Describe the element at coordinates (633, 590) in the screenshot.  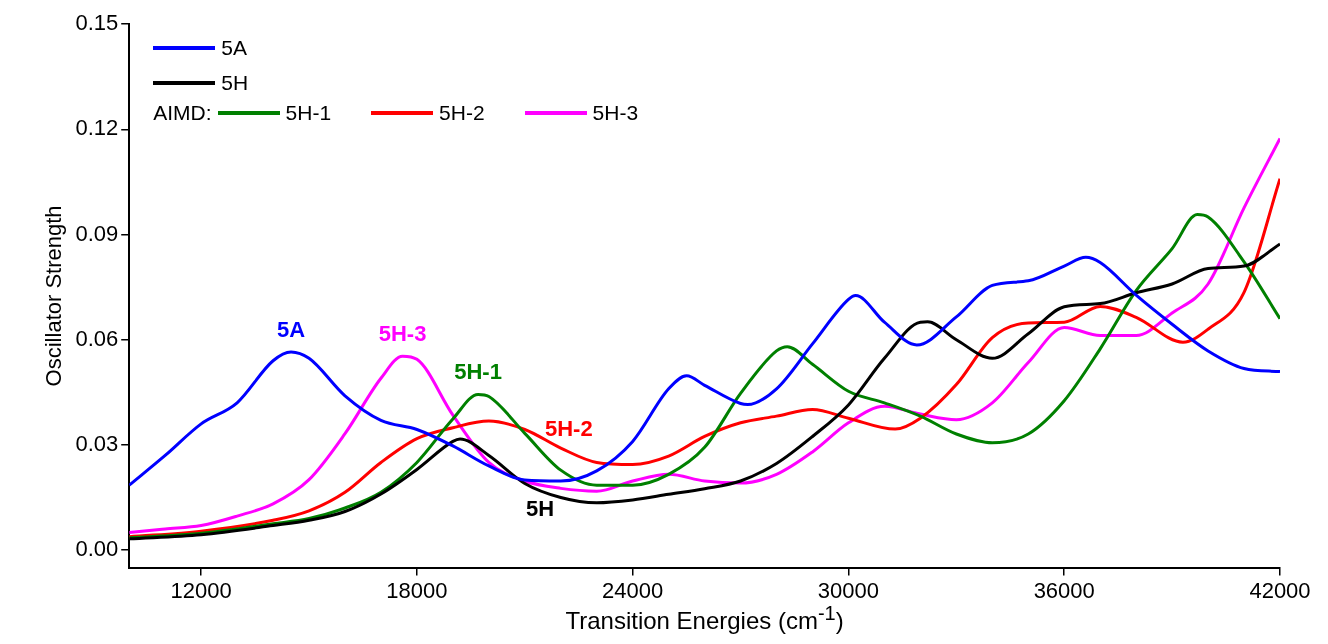
I see `x-tick-label: 24000` at that location.